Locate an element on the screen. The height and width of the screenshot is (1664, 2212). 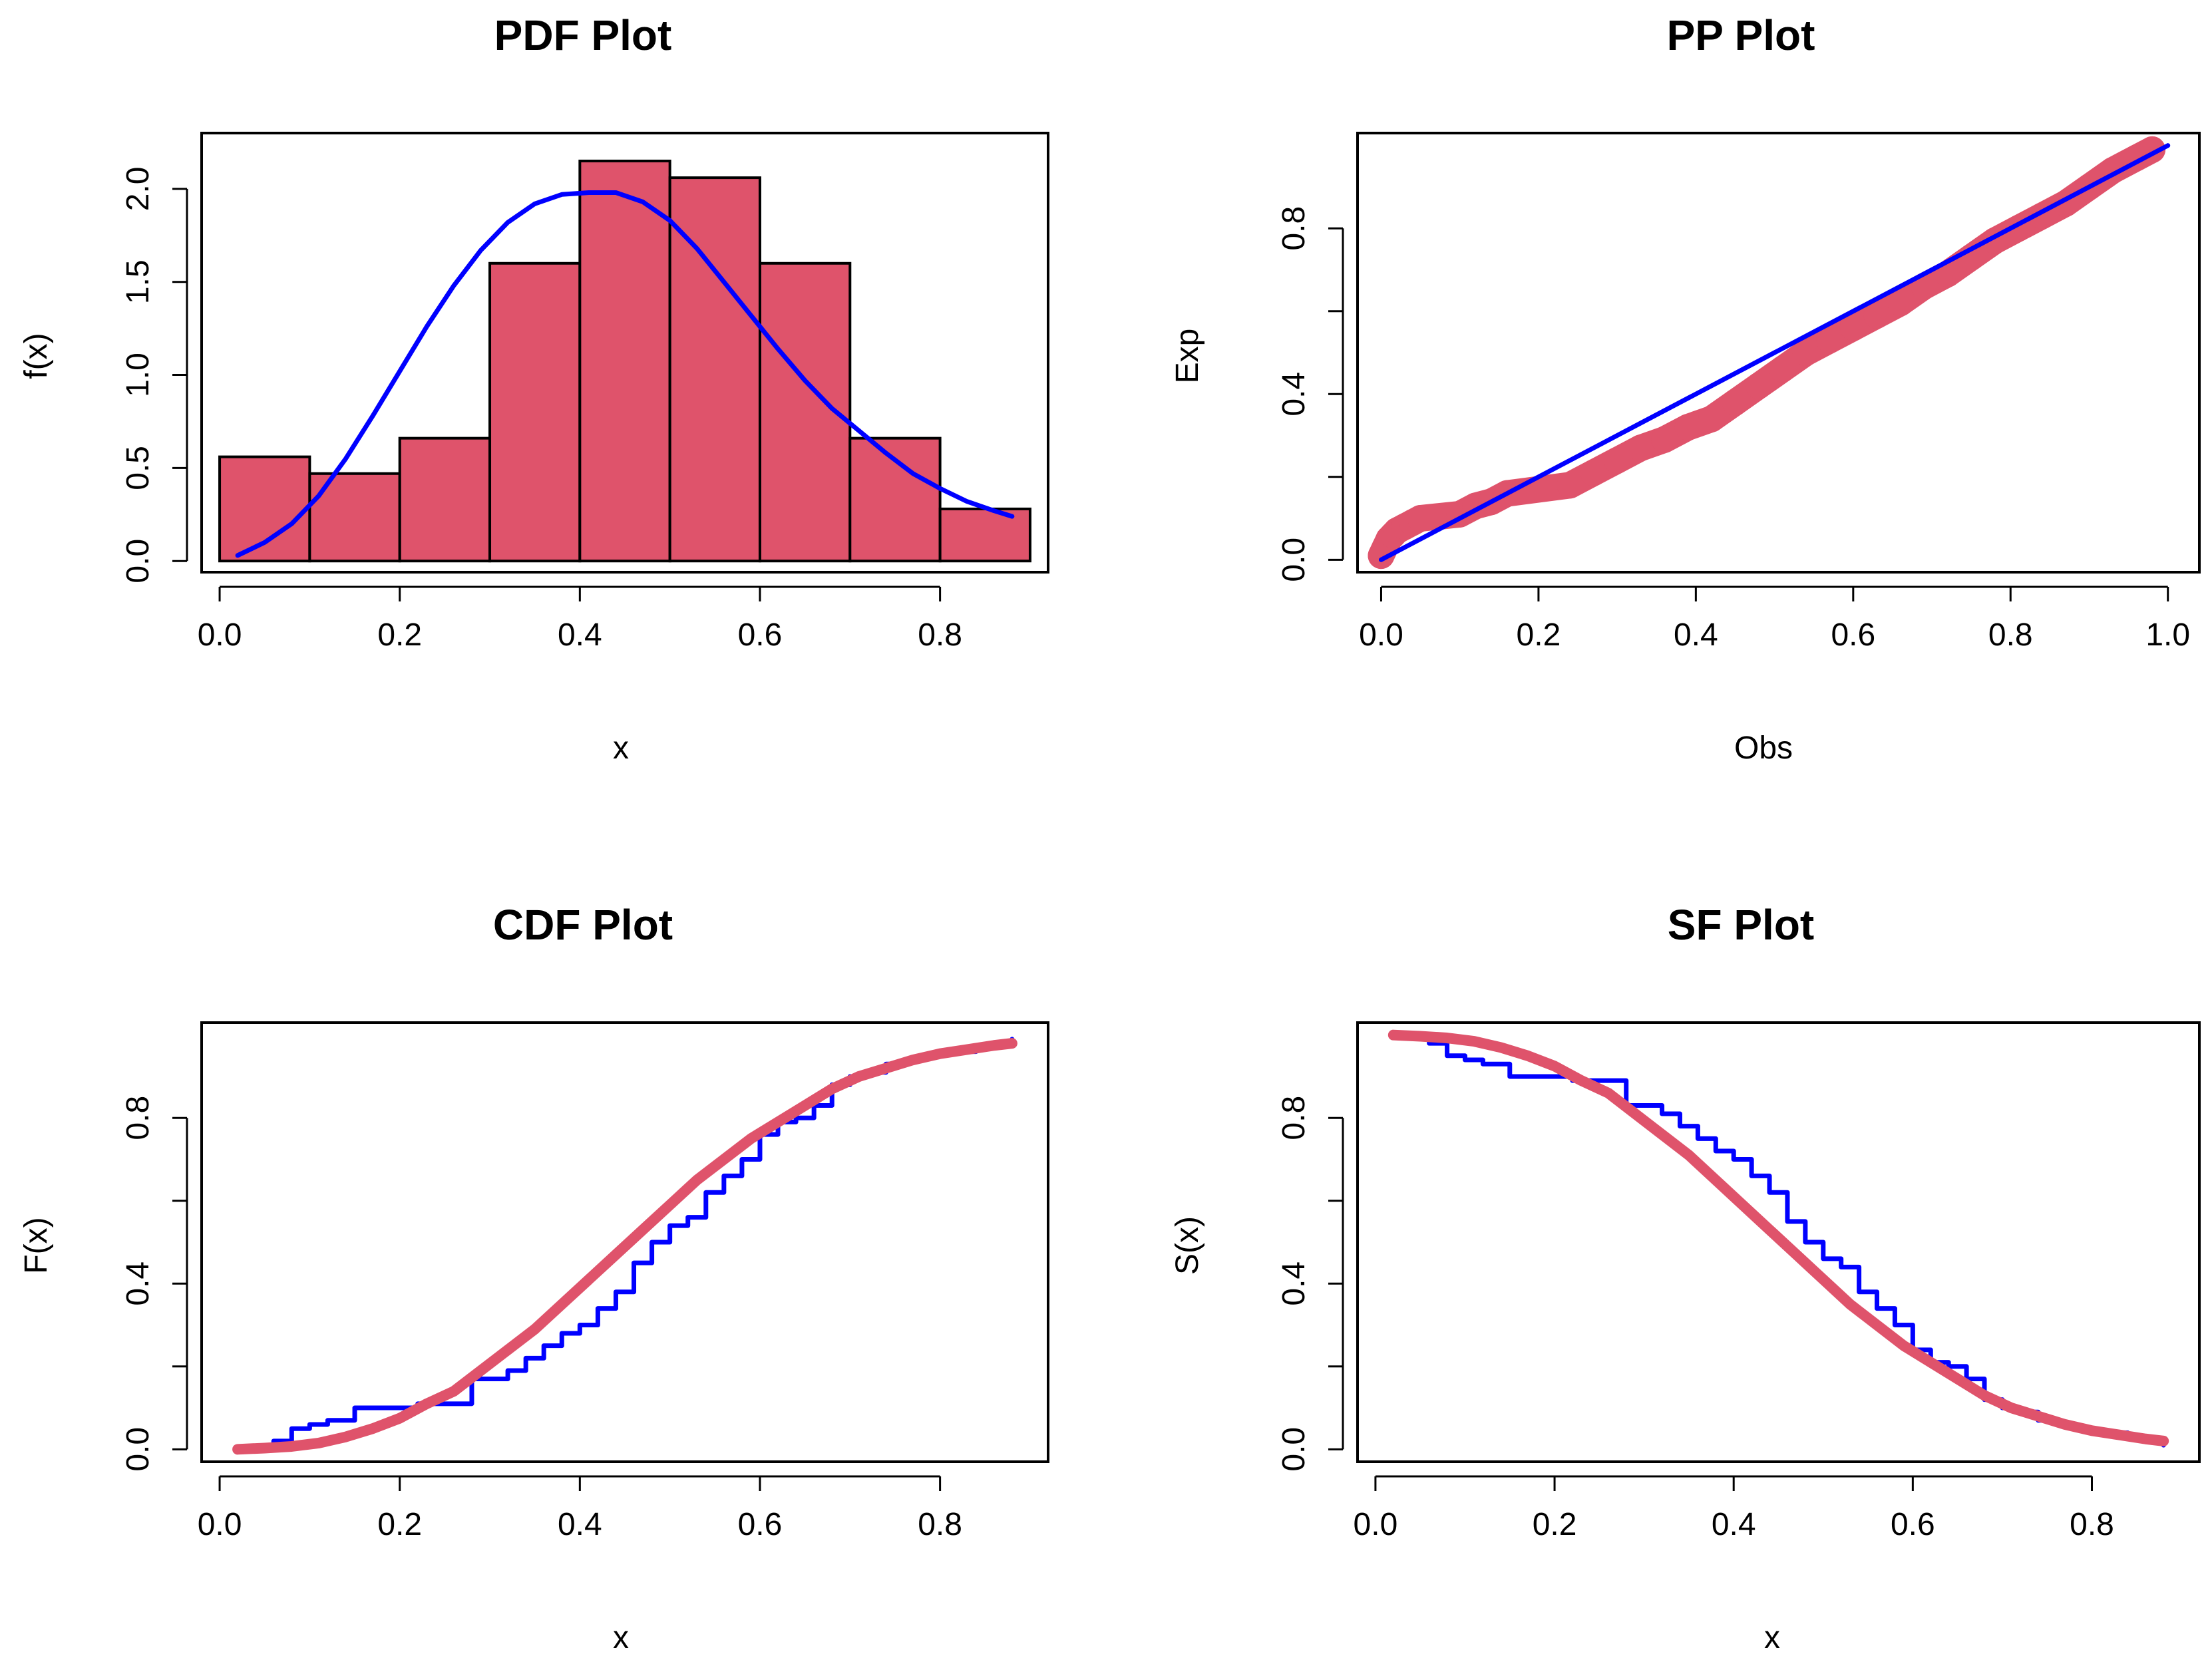
pdf-x-axis: 0.0 0.2 0.4 0.6 0.8 is located at coordinates (580, 619).